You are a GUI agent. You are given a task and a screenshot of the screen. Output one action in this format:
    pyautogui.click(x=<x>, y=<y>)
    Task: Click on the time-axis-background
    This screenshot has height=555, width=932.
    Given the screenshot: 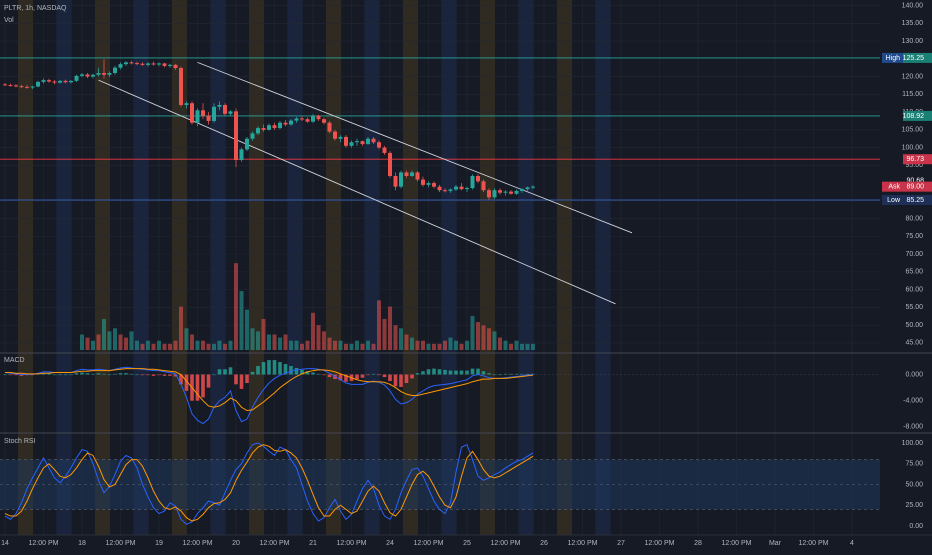 What is the action you would take?
    pyautogui.click(x=466, y=542)
    